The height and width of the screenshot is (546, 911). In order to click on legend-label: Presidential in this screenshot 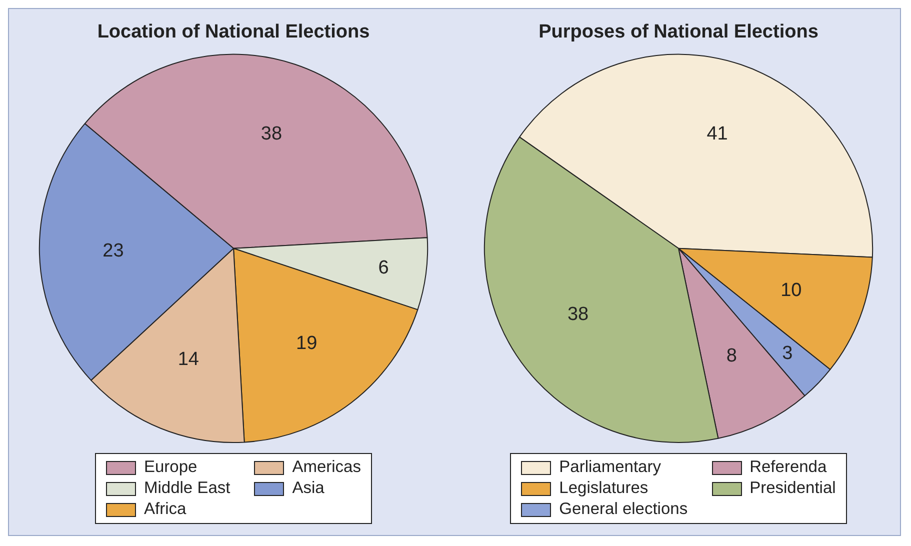, I will do `click(793, 488)`.